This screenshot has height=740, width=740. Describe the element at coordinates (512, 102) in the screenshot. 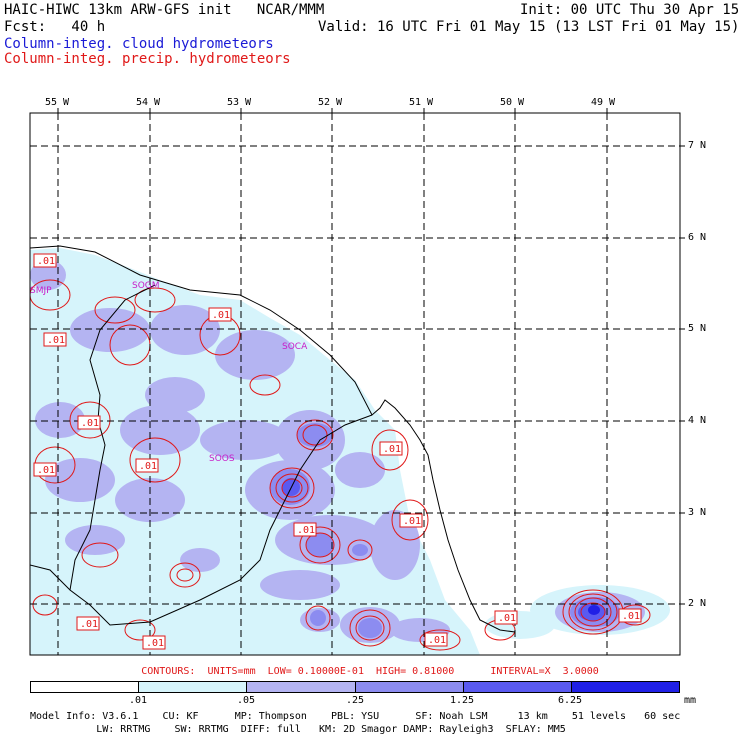

I see `lon-label-50w: 50 W` at that location.